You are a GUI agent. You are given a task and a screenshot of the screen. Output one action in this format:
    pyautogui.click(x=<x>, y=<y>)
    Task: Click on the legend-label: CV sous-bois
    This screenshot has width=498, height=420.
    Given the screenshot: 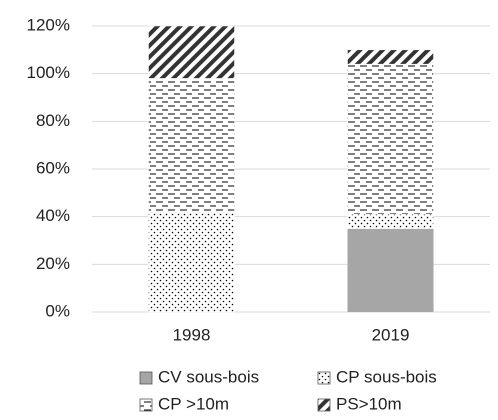 What is the action you would take?
    pyautogui.click(x=208, y=376)
    